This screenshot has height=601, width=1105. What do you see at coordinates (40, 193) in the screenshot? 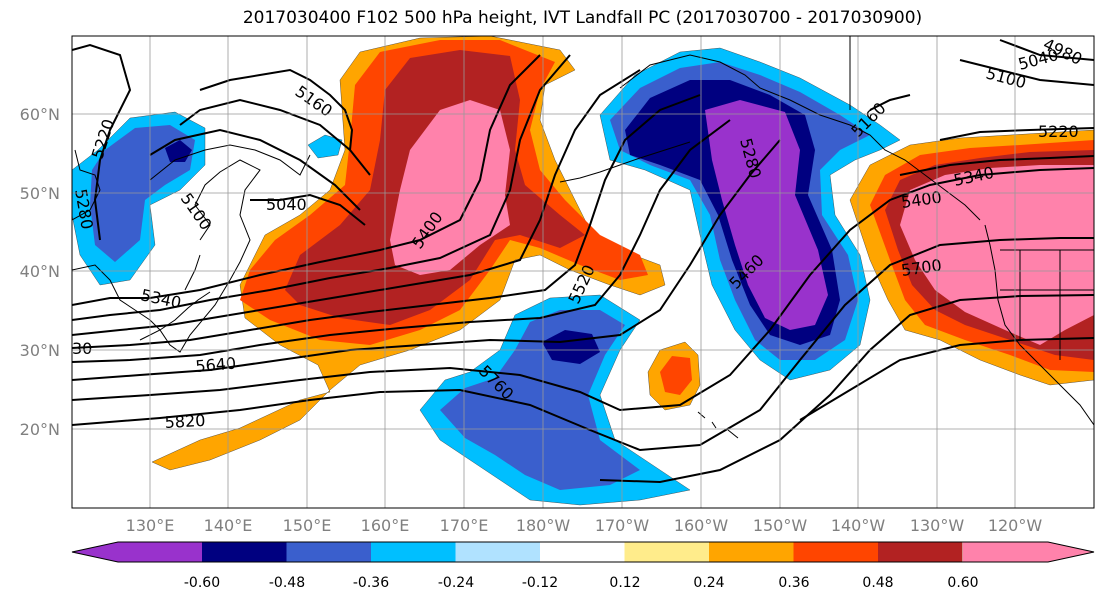
I see `lat-tick: 50°N` at bounding box center [40, 193].